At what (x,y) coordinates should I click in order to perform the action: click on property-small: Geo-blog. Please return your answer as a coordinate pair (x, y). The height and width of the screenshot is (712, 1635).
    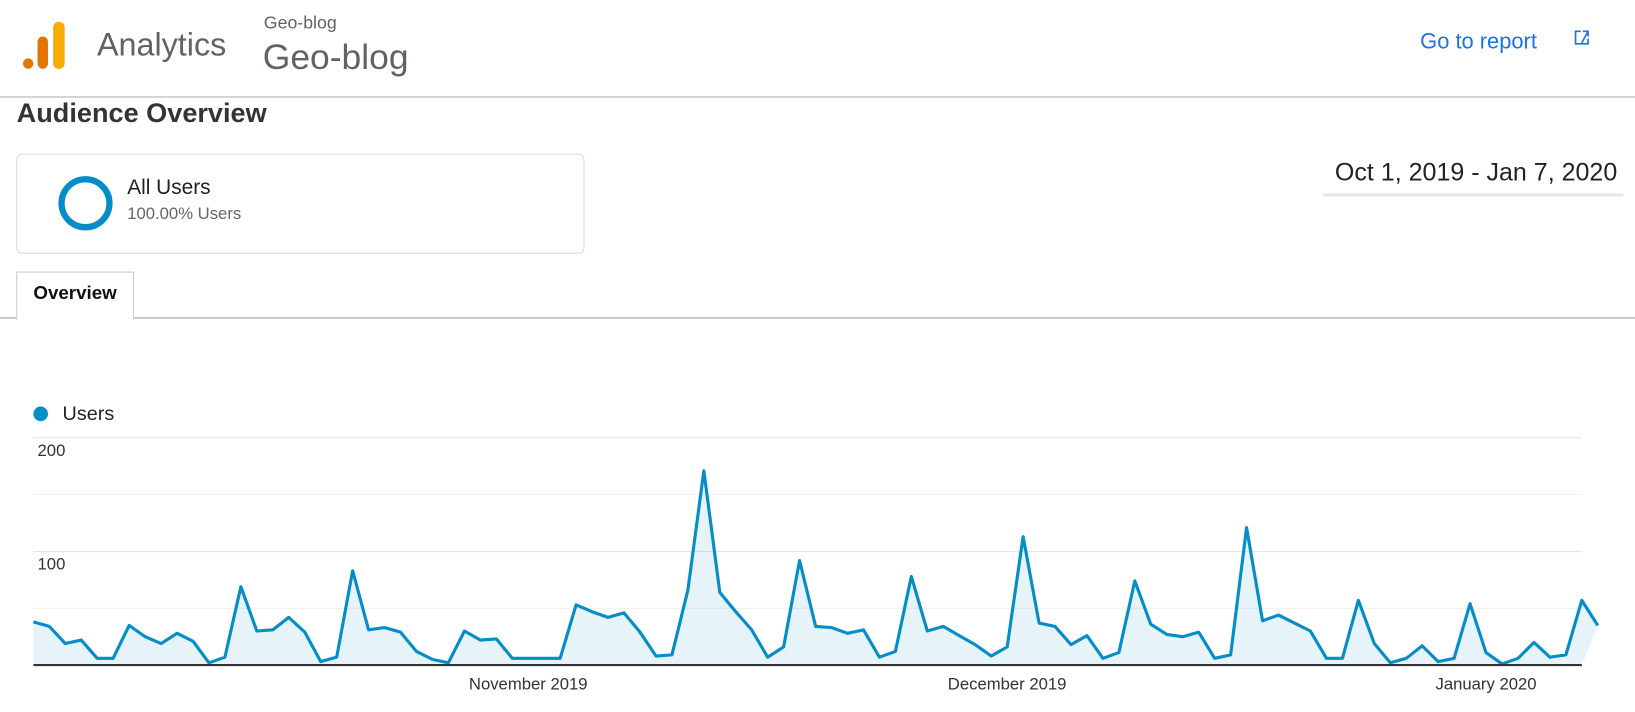
    Looking at the image, I should click on (300, 23).